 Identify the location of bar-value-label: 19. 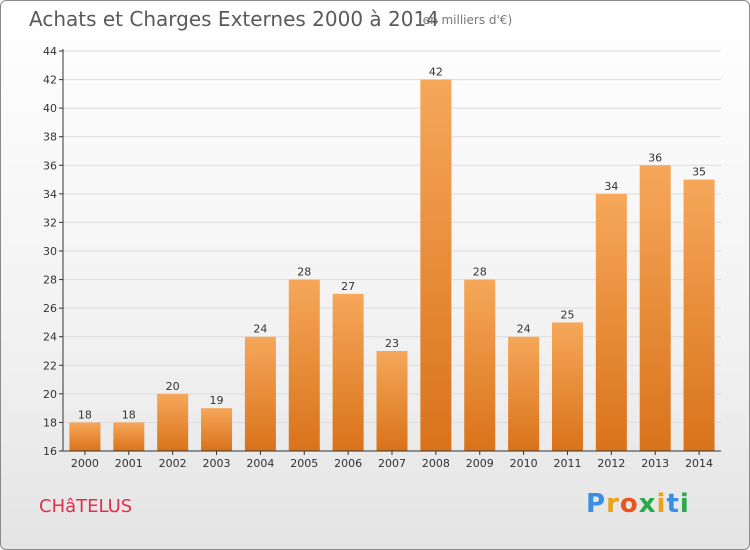
(217, 400).